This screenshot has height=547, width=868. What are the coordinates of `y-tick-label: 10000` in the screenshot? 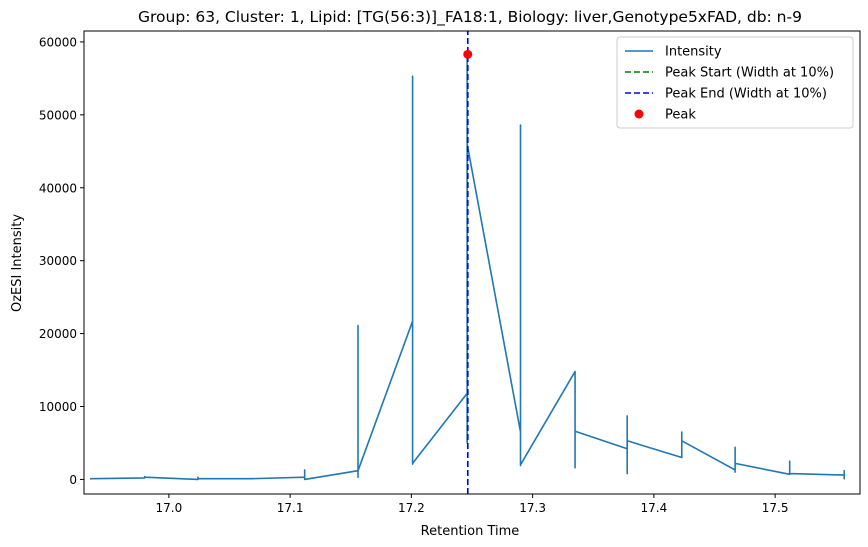 It's located at (58, 407).